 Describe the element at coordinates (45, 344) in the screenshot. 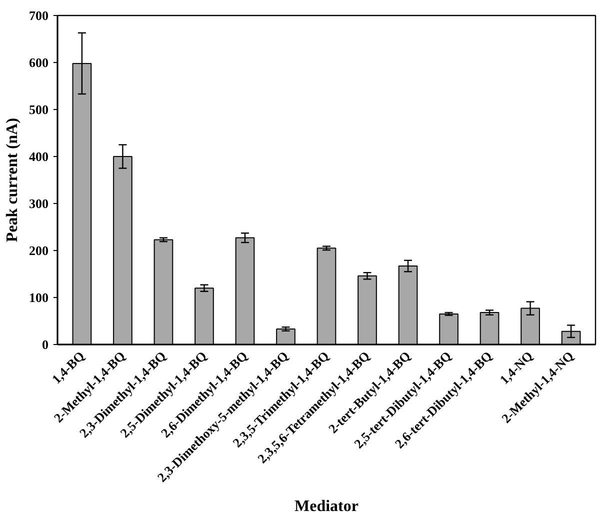

I see `y-tick-label: 0` at that location.